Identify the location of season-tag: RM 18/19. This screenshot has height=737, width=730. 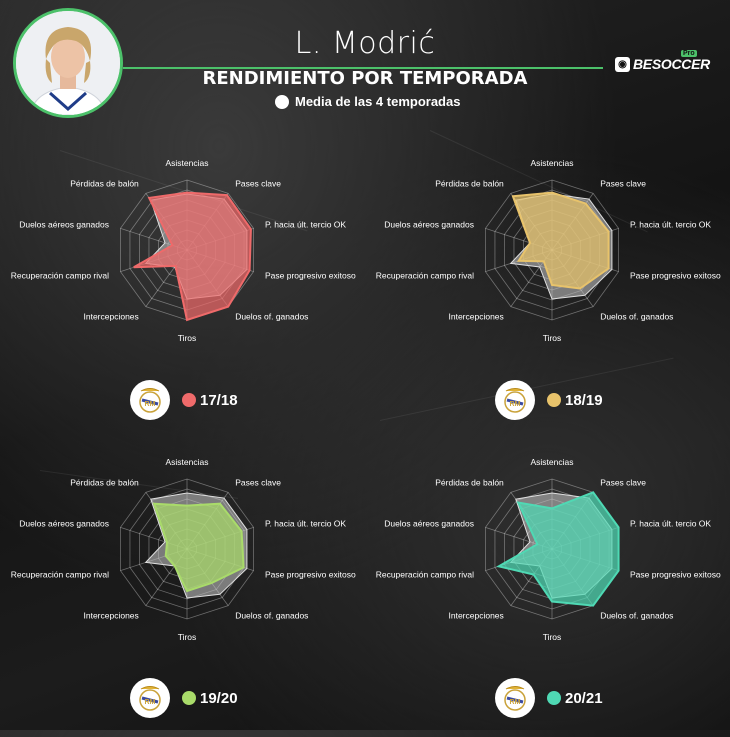
(549, 400).